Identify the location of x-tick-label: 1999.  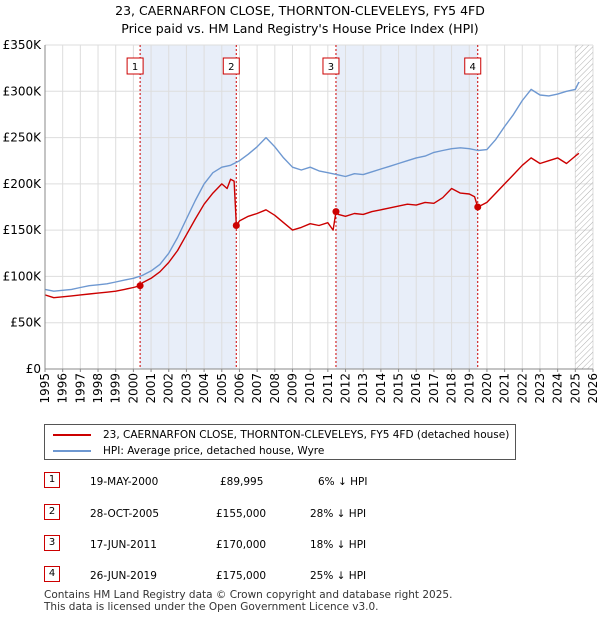
(116, 388).